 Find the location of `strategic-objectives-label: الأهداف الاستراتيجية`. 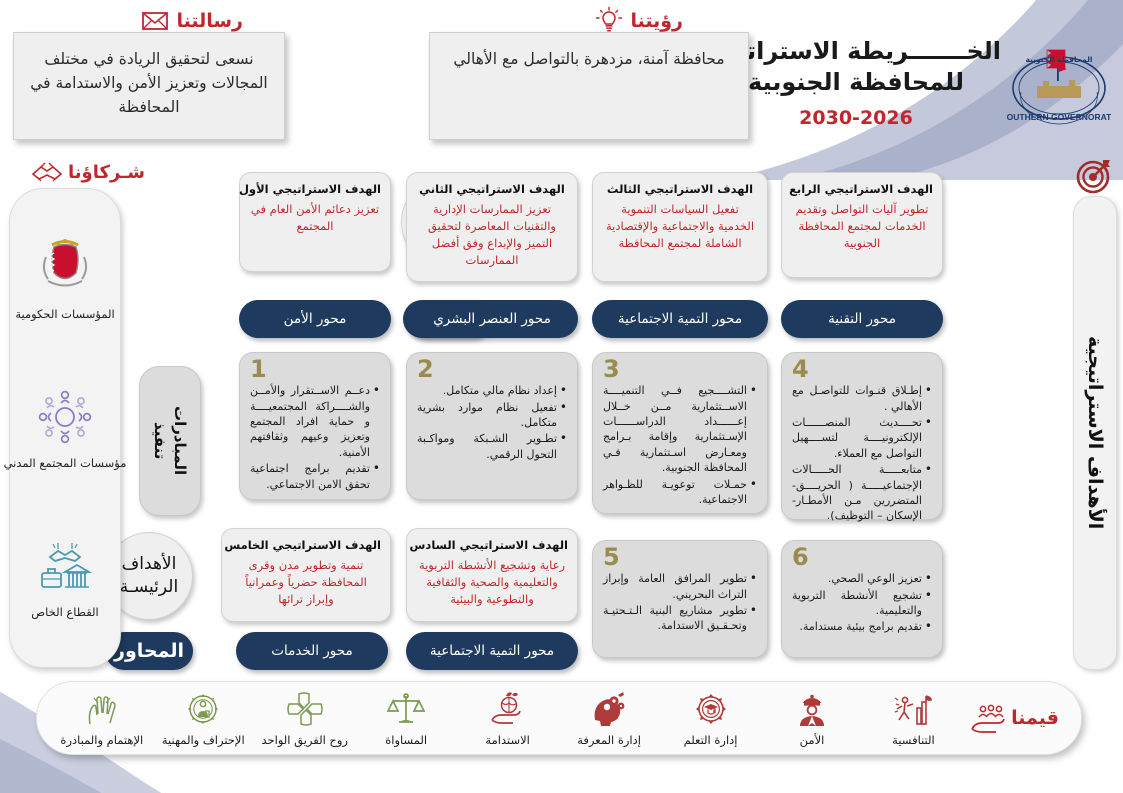

strategic-objectives-label: الأهداف الاستراتيجية is located at coordinates (1095, 433).